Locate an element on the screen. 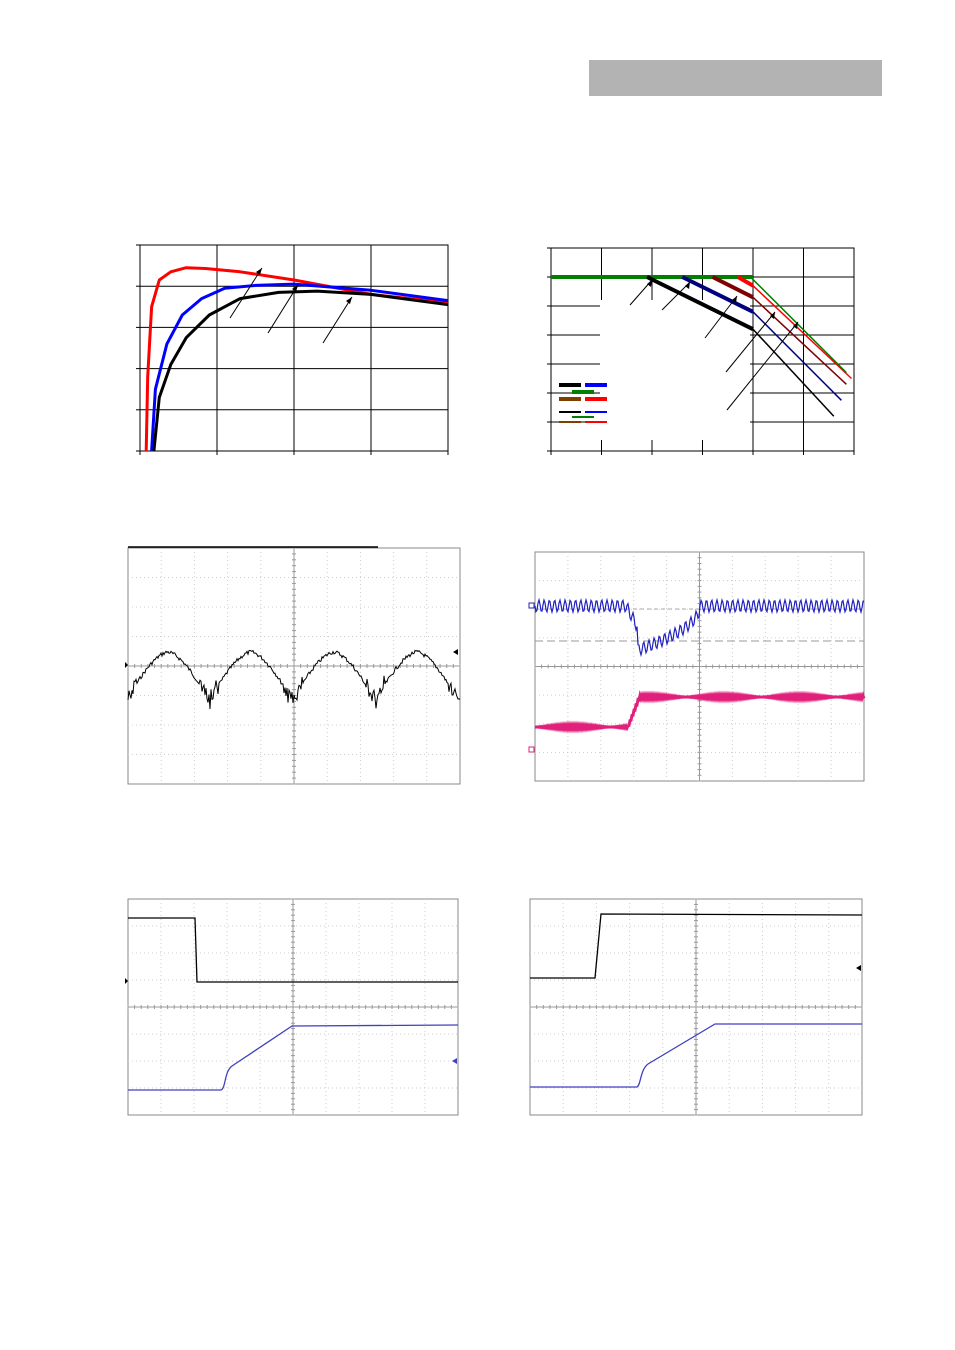 This screenshot has height=1350, width=955. efficiency-plot-frame is located at coordinates (294, 348).